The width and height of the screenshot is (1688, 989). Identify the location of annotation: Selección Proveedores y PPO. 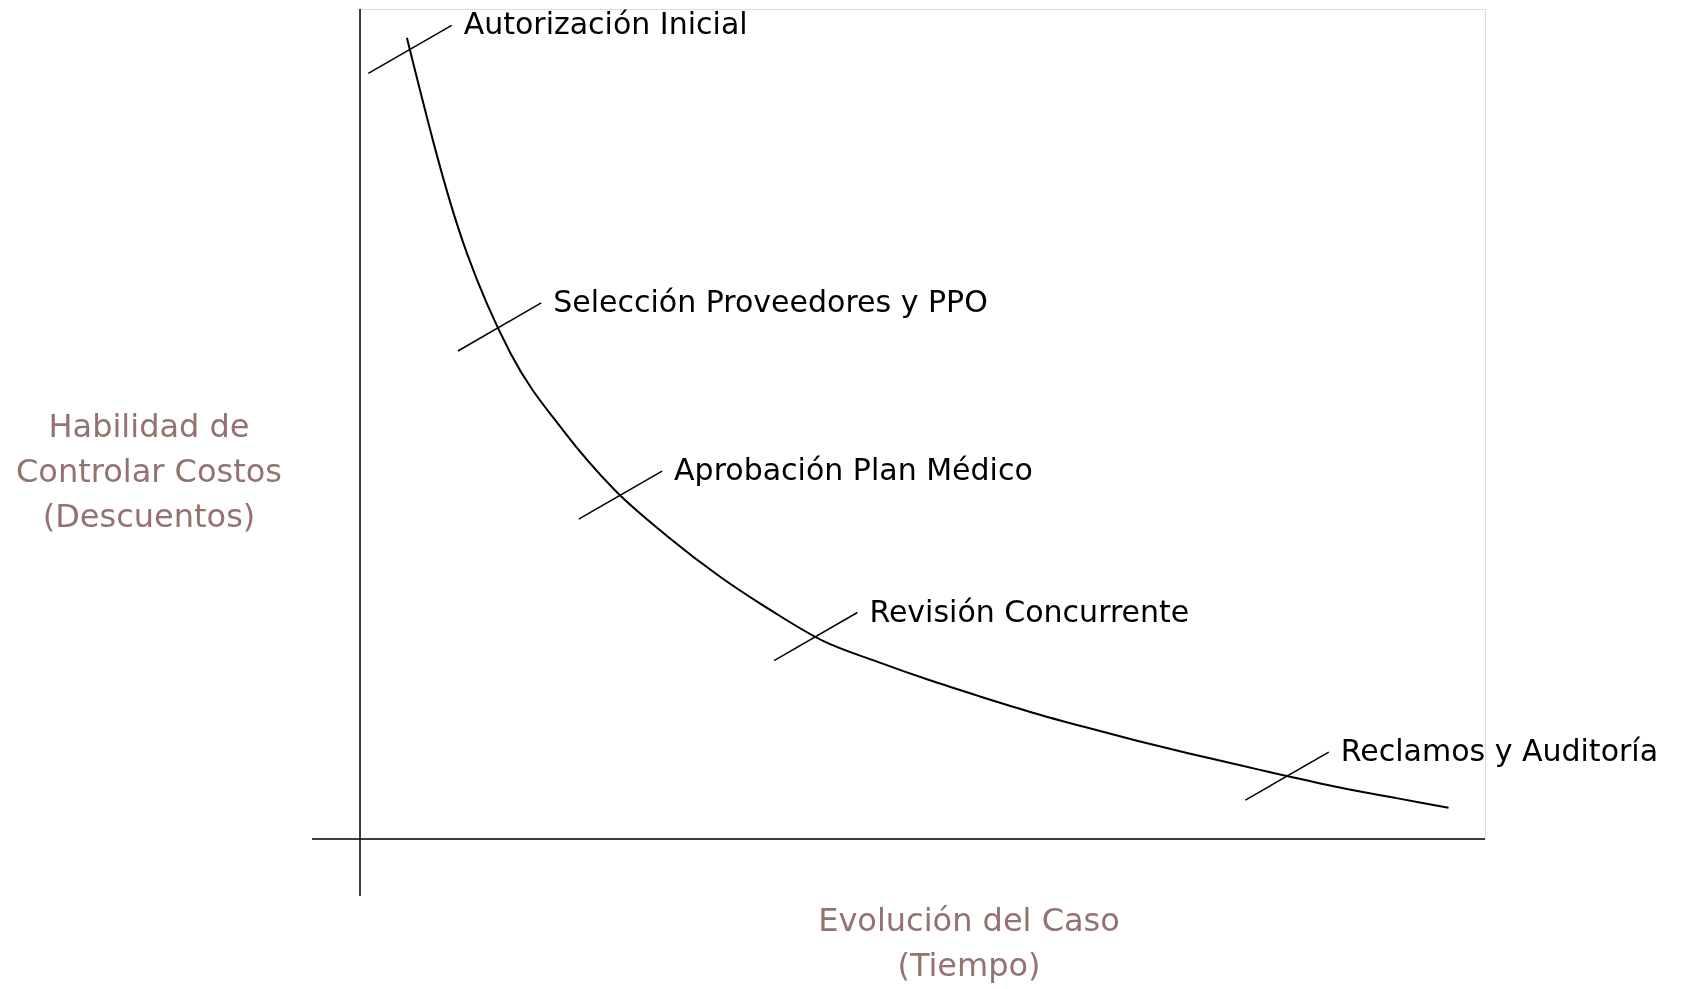
(770, 301).